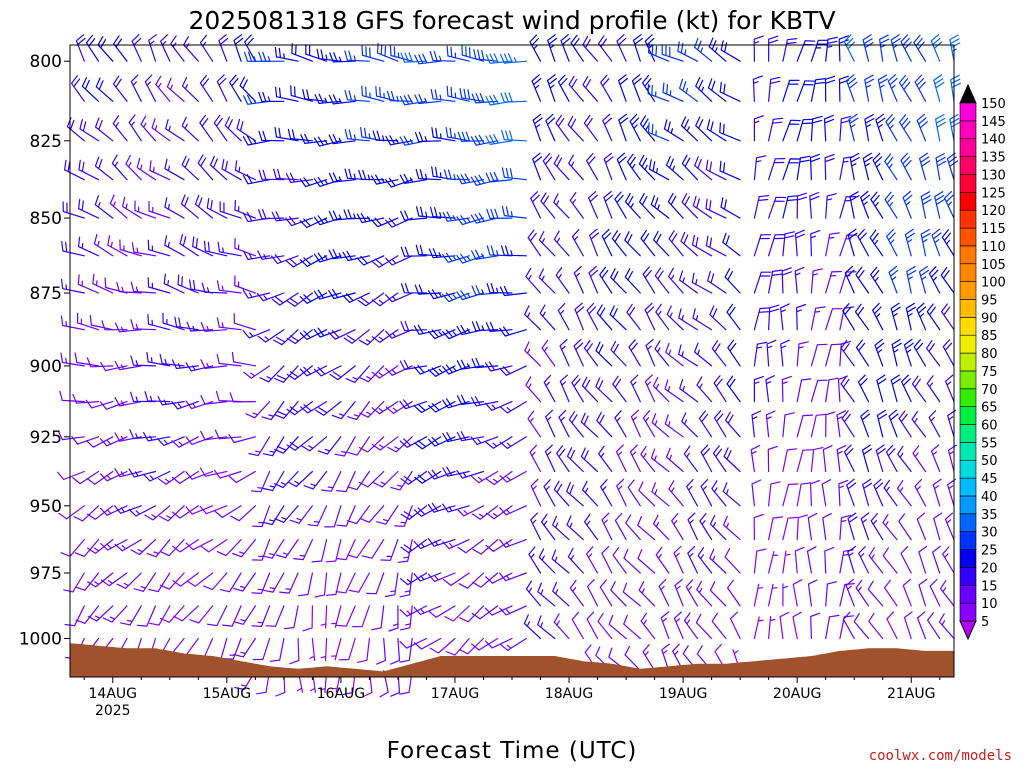 This screenshot has width=1024, height=768. Describe the element at coordinates (46, 142) in the screenshot. I see `y-tick-label: 825` at that location.